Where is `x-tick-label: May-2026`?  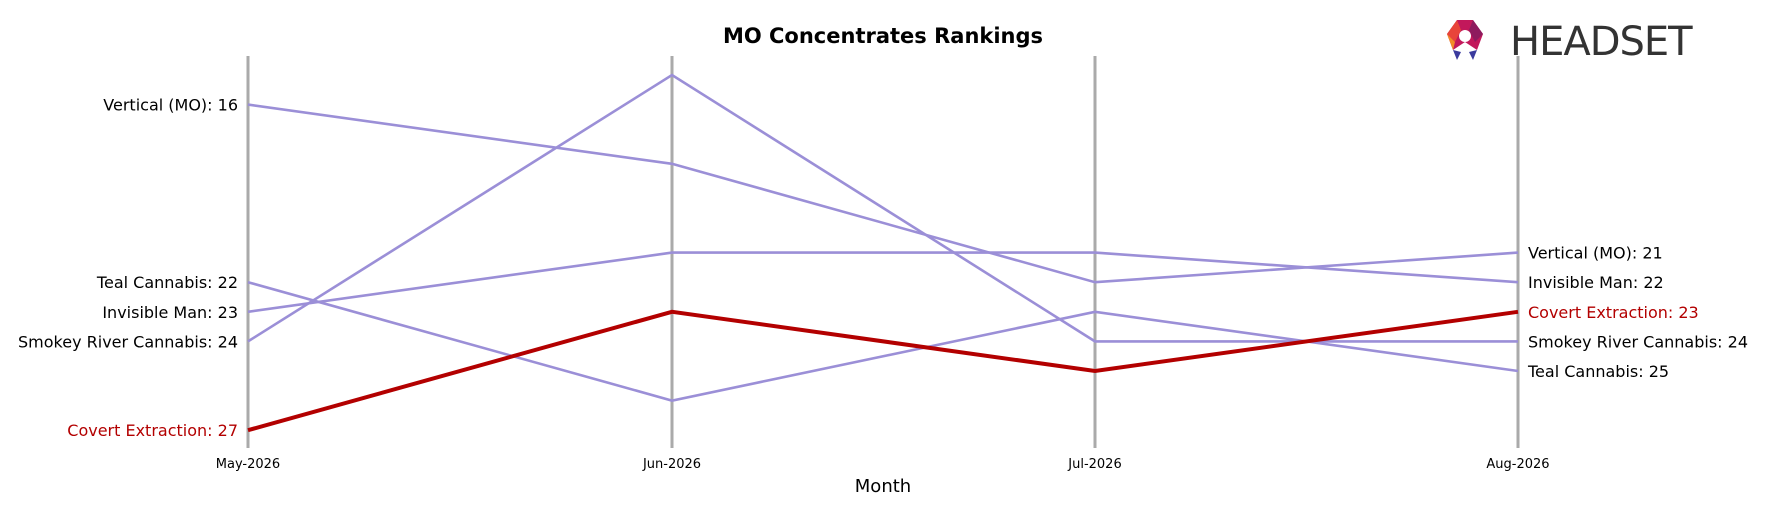 x-tick-label: May-2026 is located at coordinates (248, 464).